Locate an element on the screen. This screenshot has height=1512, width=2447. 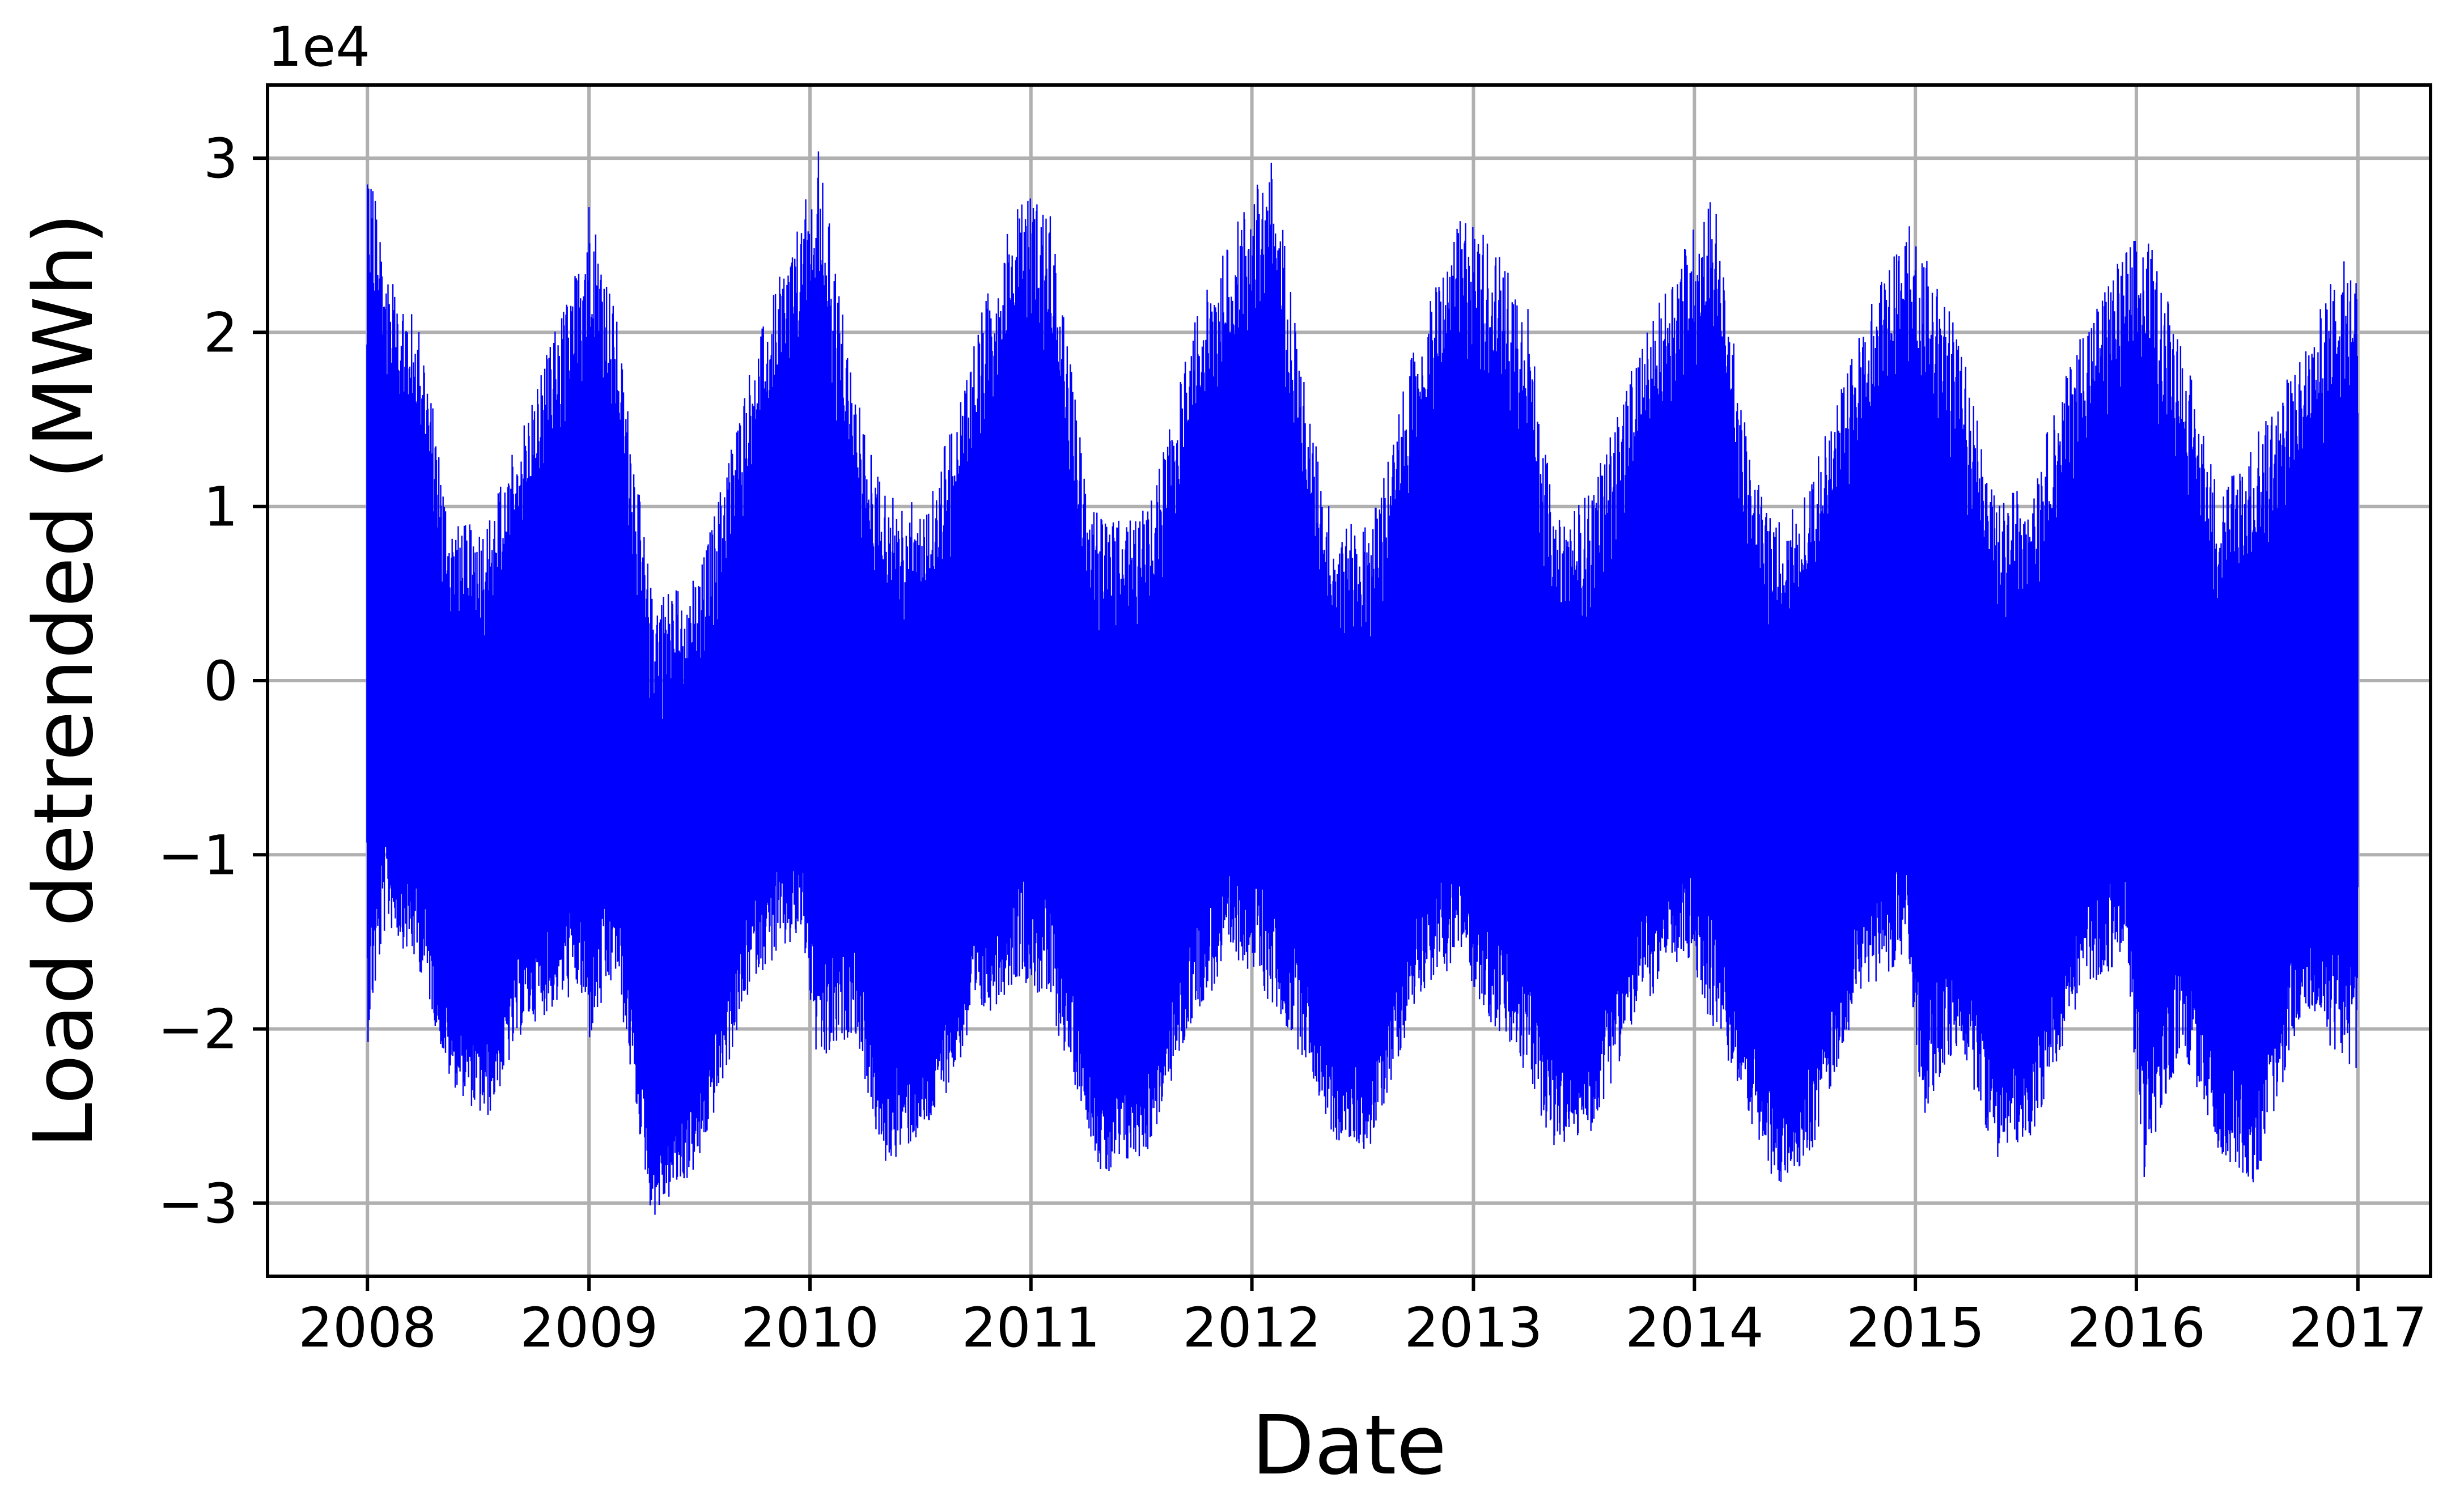
x-tick-label: 2008 is located at coordinates (367, 1328).